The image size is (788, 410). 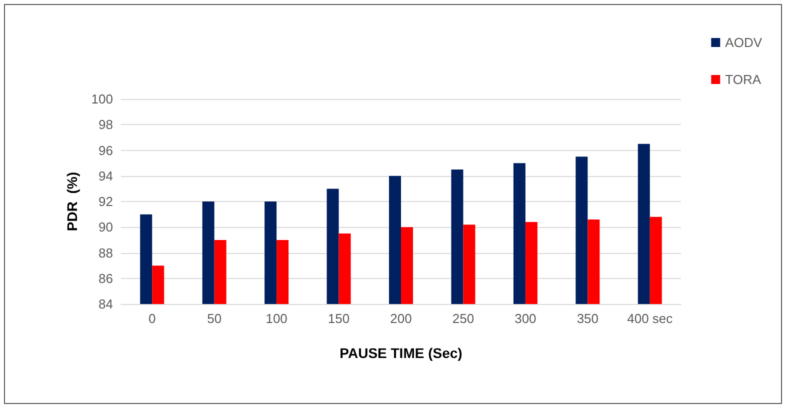 I want to click on y-tick-label: 86, so click(x=105, y=278).